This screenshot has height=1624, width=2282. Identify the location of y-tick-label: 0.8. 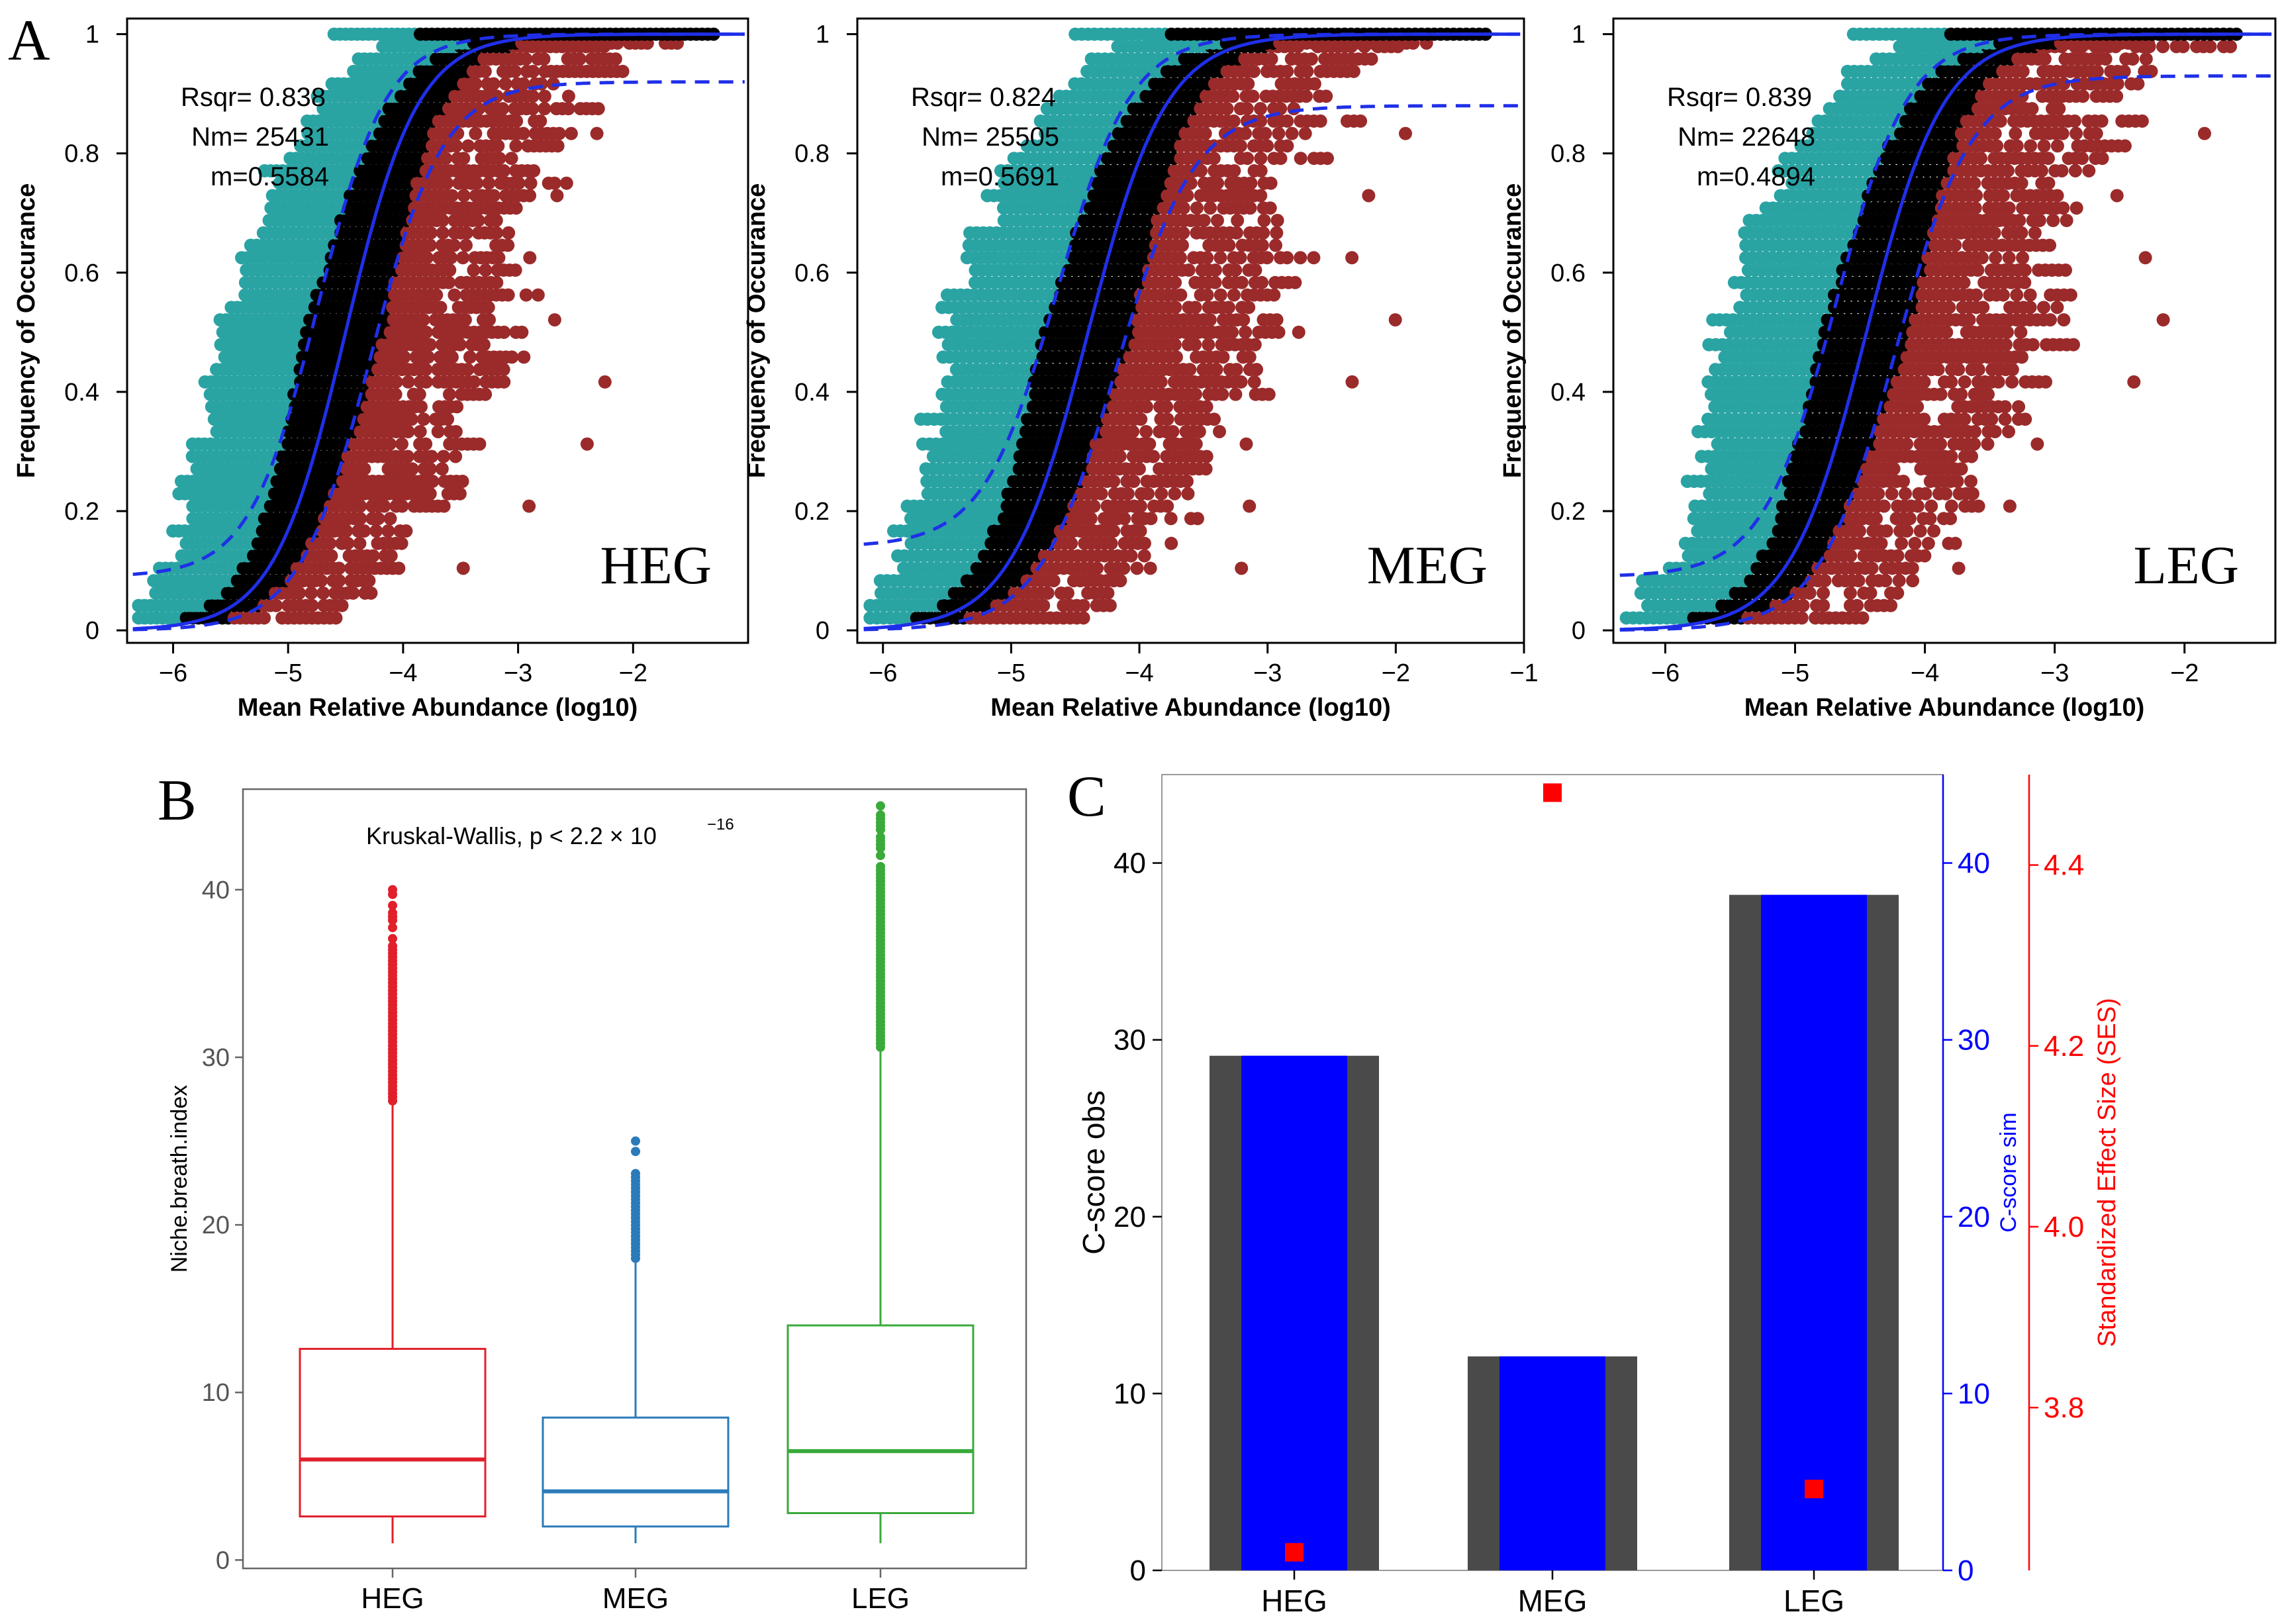
(812, 154).